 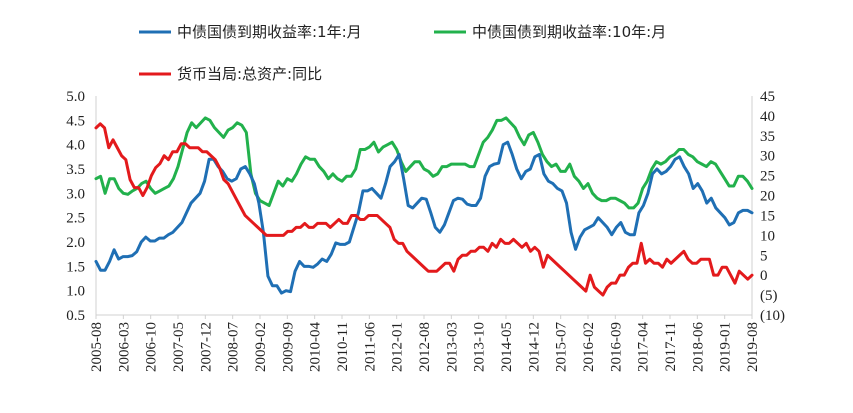 I want to click on legend-label: 中债国债到期收益率:1年:月, so click(x=269, y=32).